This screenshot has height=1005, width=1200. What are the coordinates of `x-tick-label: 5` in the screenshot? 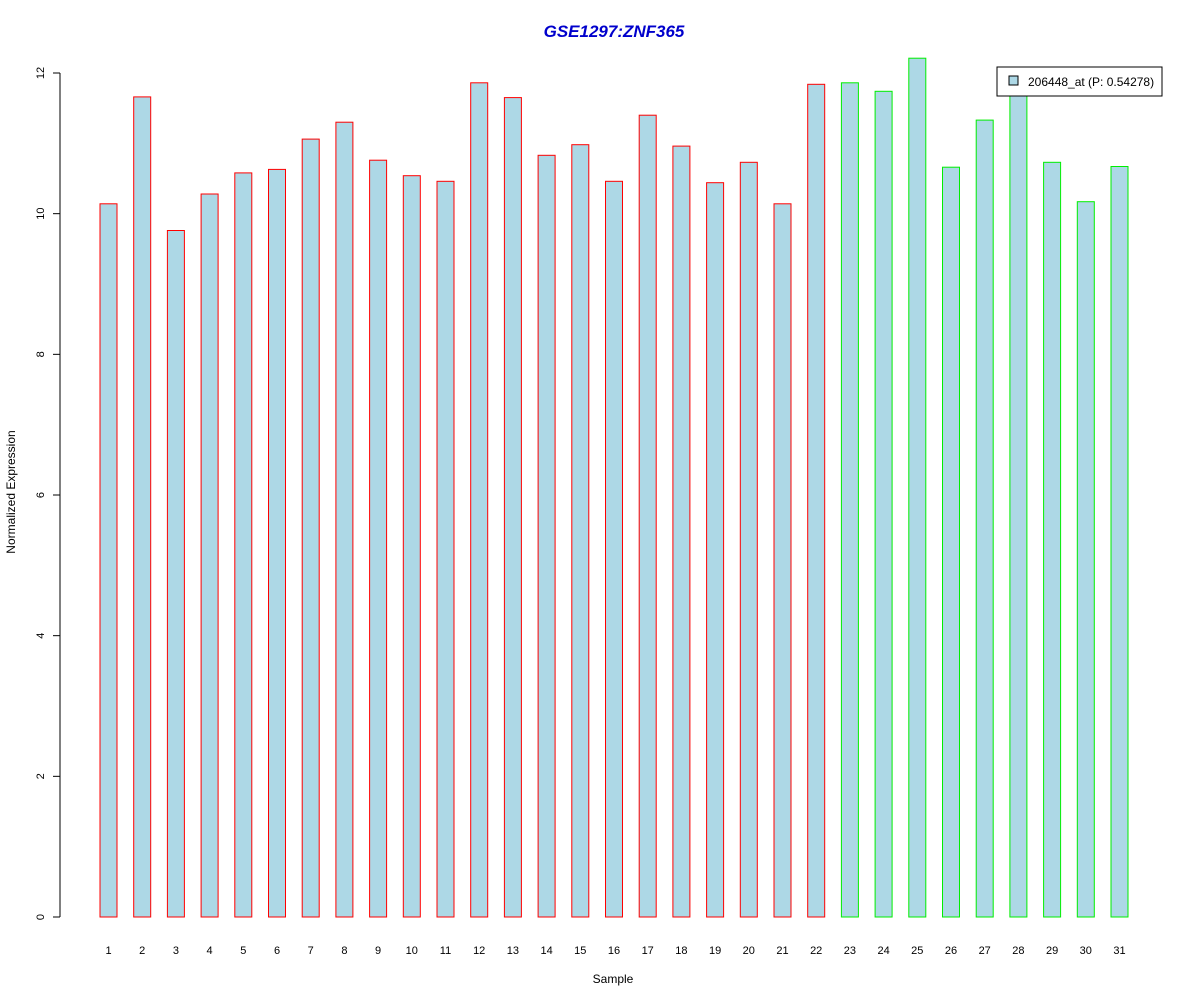 It's located at (243, 951).